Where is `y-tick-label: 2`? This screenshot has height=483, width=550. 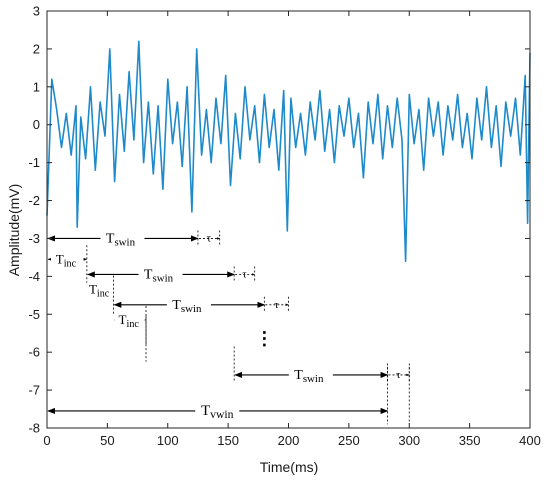 y-tick-label: 2 is located at coordinates (36, 48).